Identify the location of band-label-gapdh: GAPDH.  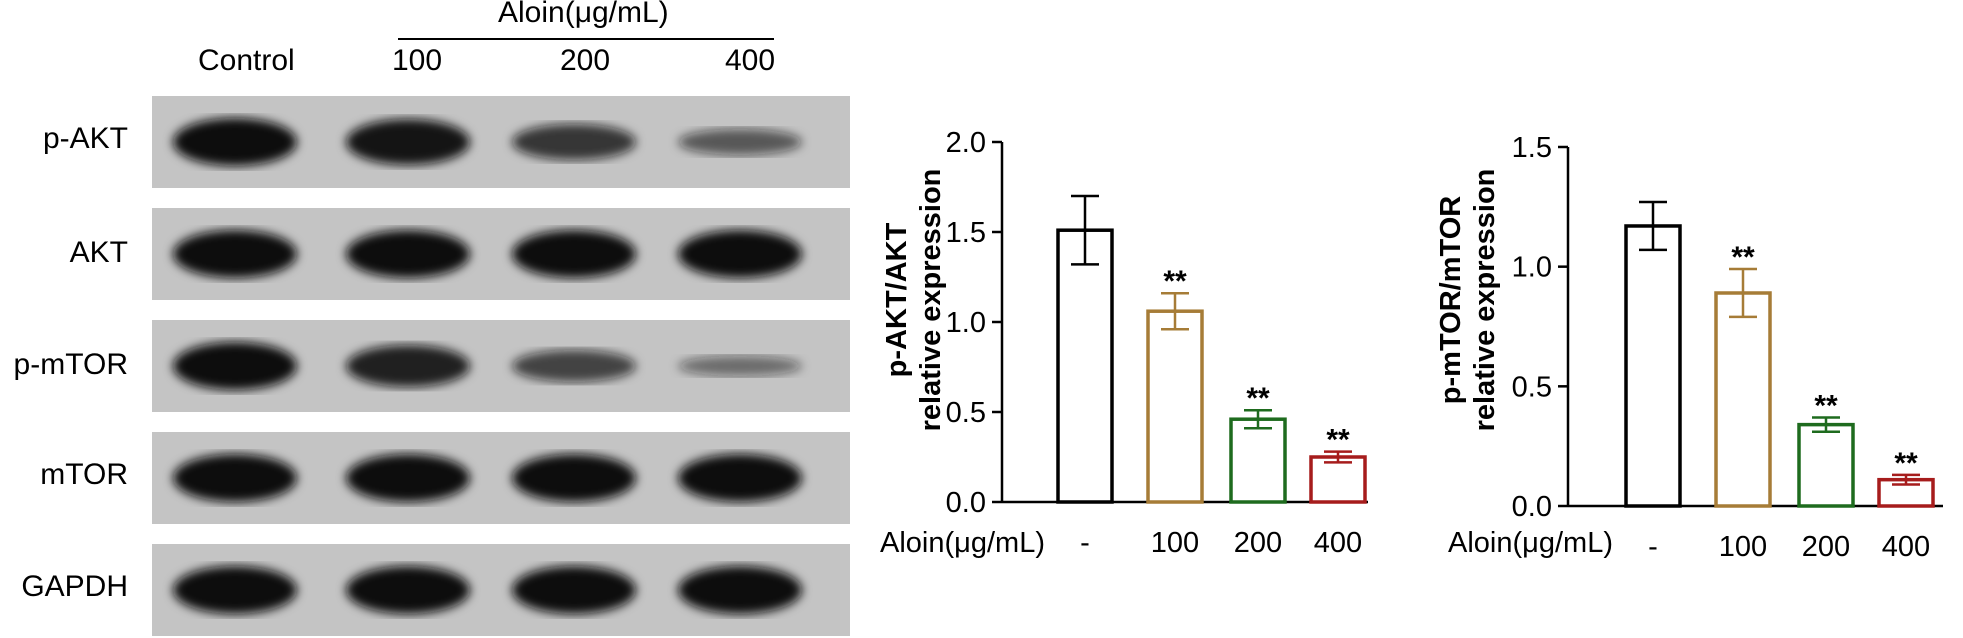
(74, 586).